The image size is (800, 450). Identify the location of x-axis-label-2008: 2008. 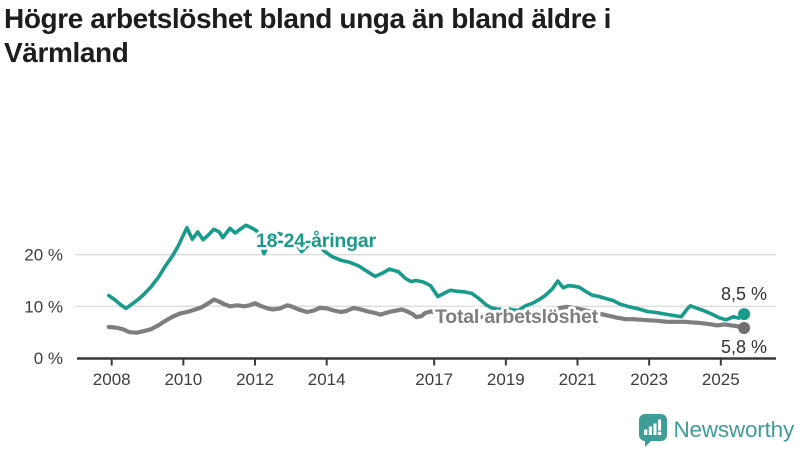
(112, 379).